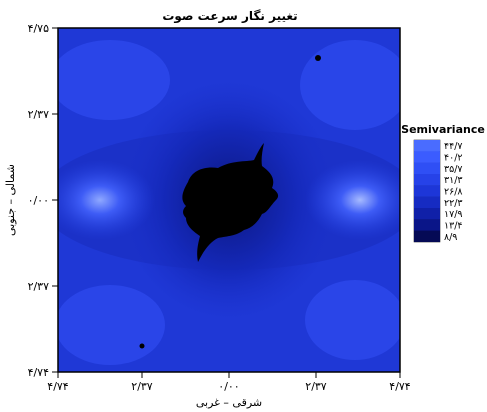 The height and width of the screenshot is (412, 487). I want to click on center-blob, so click(230, 202).